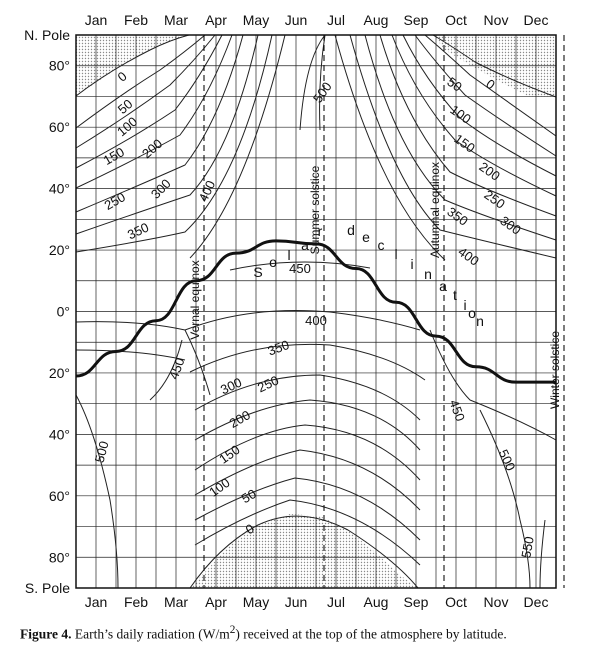  Describe the element at coordinates (305, 245) in the screenshot. I see `declination-letter: a` at that location.